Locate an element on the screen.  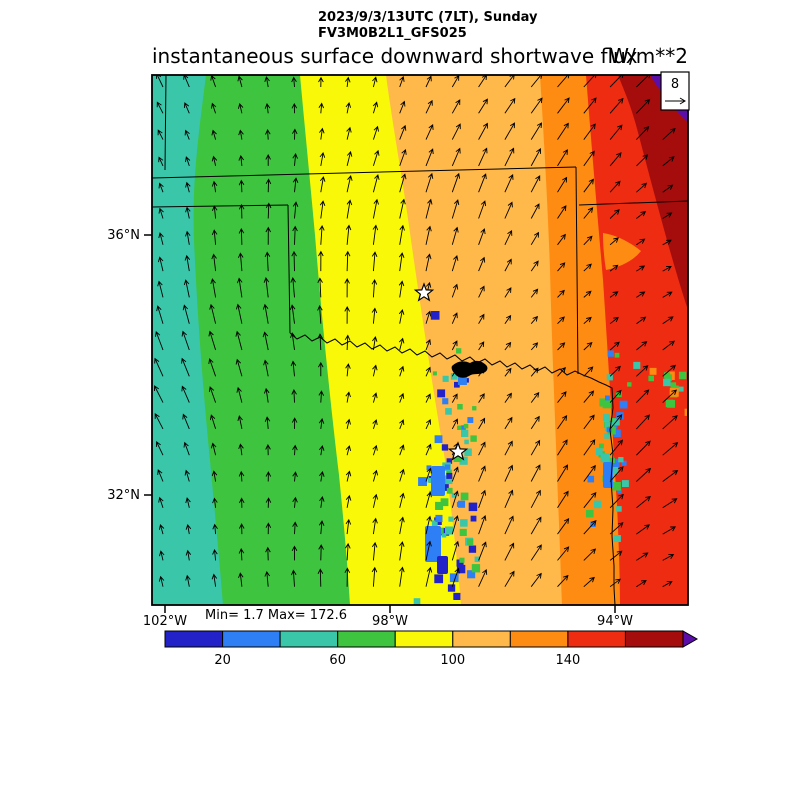
colorbar-tick-label: 140 is located at coordinates (567, 660).